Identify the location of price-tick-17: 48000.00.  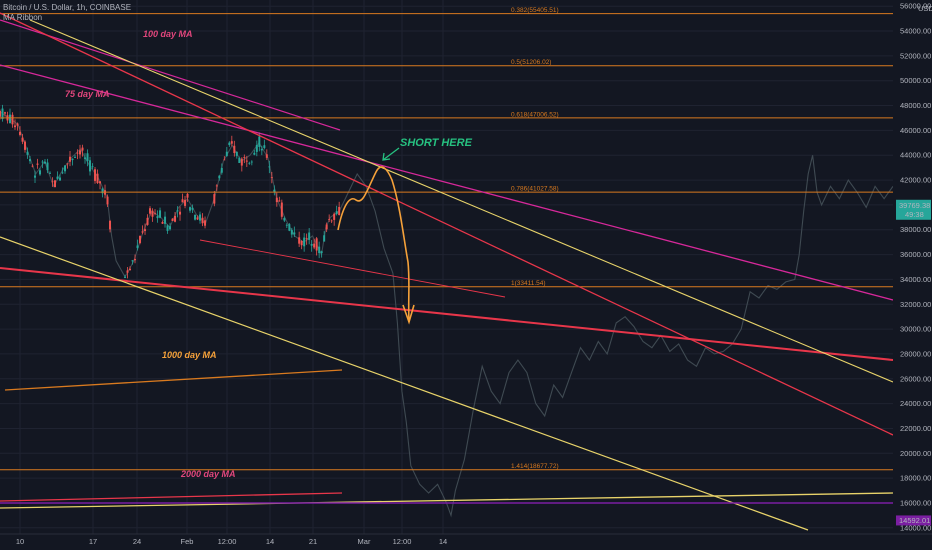
(915, 105).